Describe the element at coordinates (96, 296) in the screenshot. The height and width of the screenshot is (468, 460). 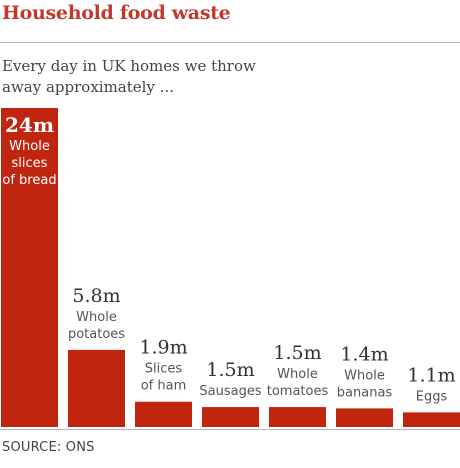
I see `value-label-2: 5.8m` at that location.